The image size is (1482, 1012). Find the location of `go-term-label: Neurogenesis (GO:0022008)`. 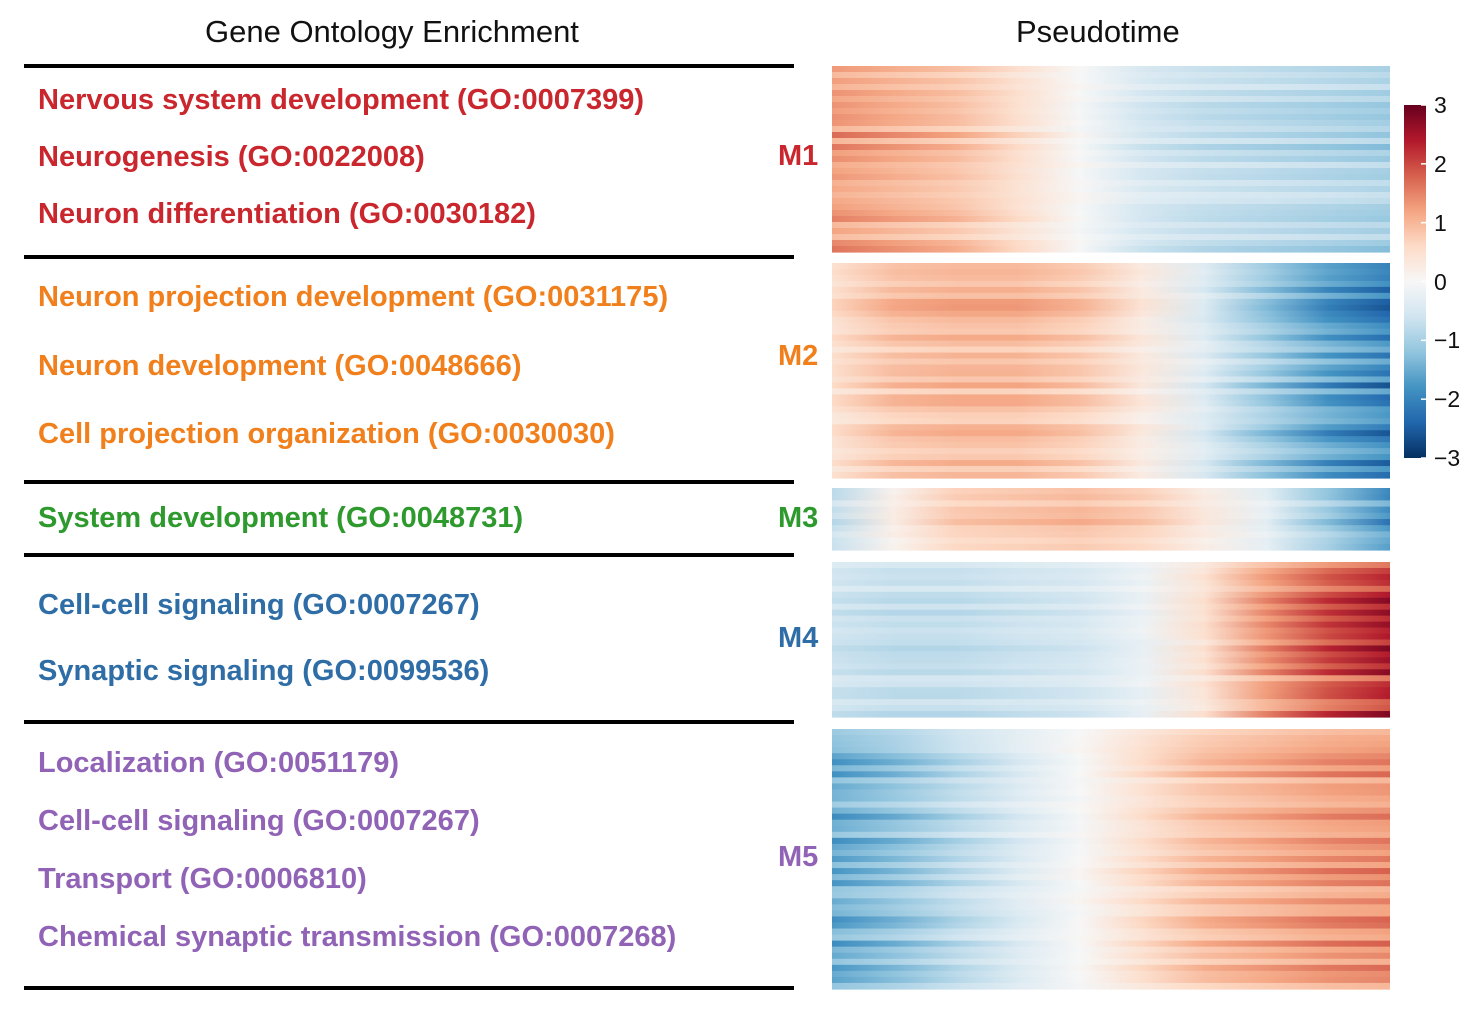

go-term-label: Neurogenesis (GO:0022008) is located at coordinates (231, 157).